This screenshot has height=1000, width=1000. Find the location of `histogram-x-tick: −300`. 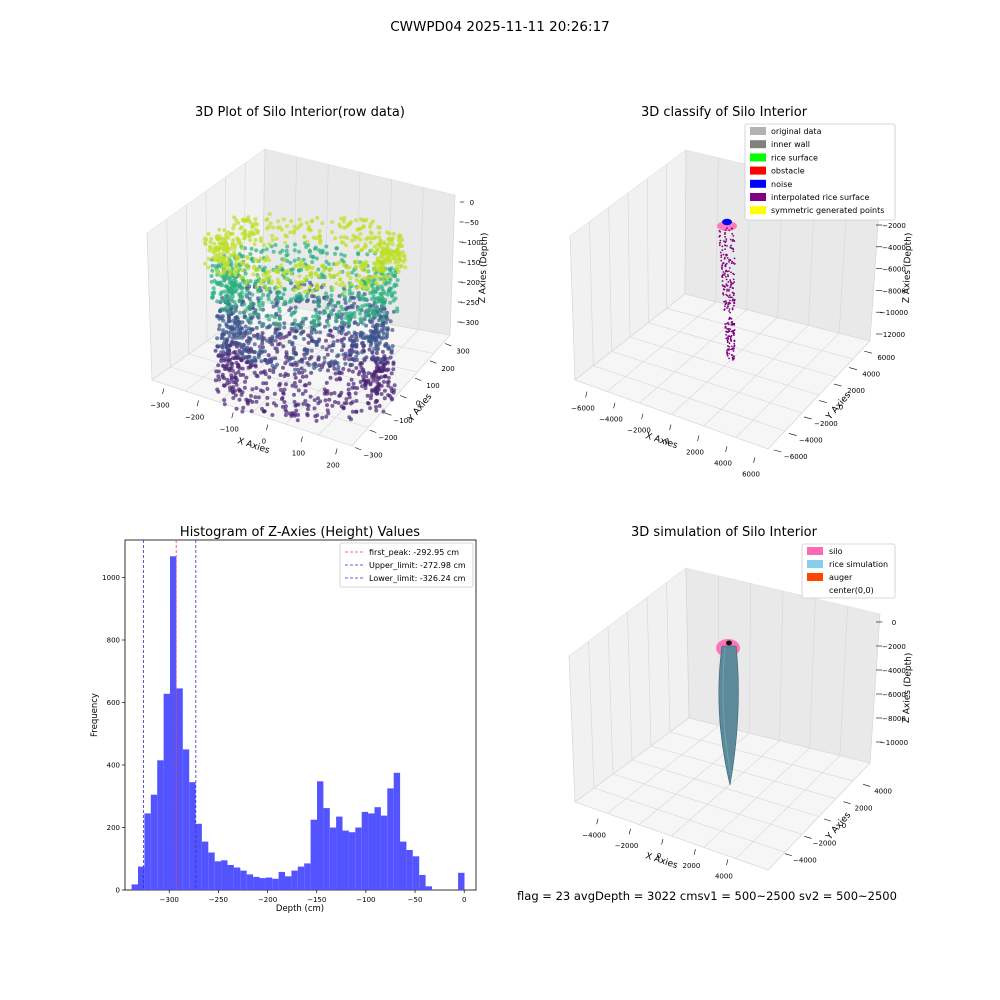

histogram-x-tick: −300 is located at coordinates (169, 900).